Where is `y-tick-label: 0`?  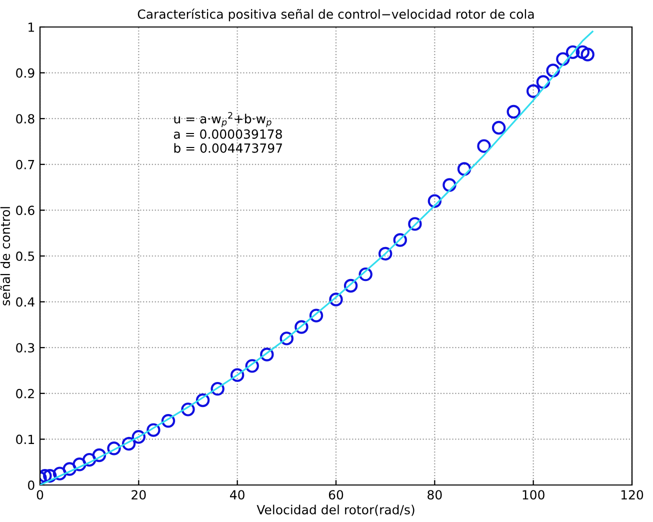 y-tick-label: 0 is located at coordinates (31, 485).